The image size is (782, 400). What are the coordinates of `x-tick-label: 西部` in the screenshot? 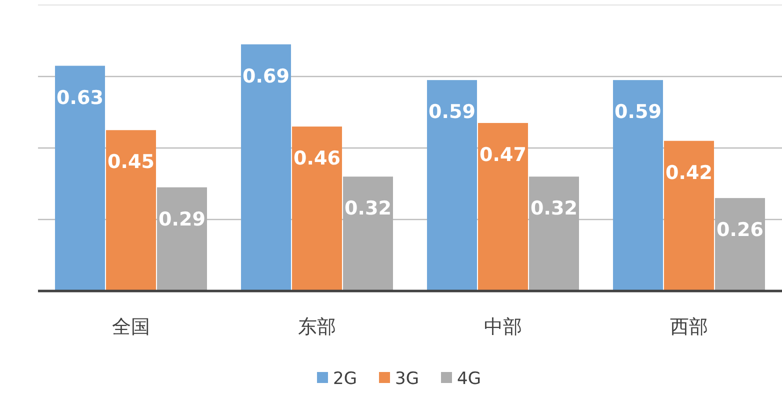 It's located at (689, 327).